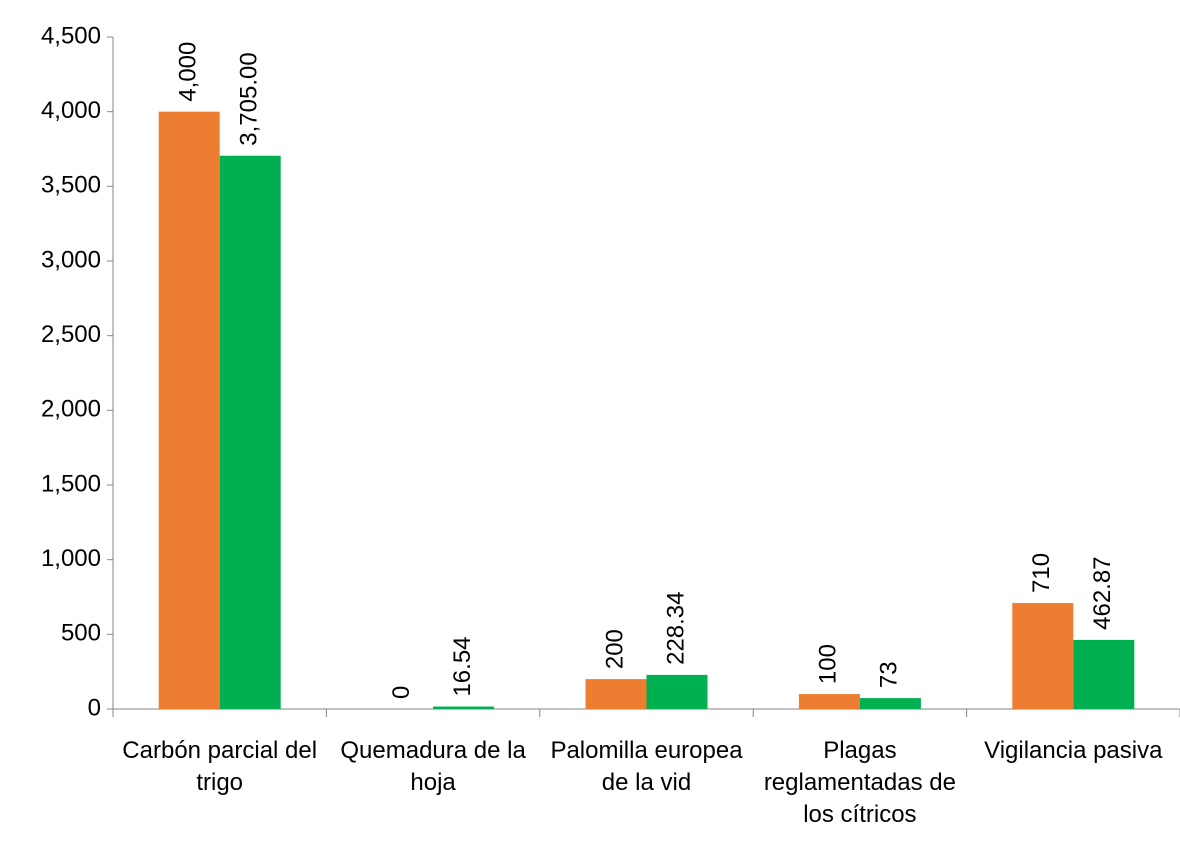 This screenshot has width=1180, height=842. I want to click on data-label: 3,705.00, so click(249, 98).